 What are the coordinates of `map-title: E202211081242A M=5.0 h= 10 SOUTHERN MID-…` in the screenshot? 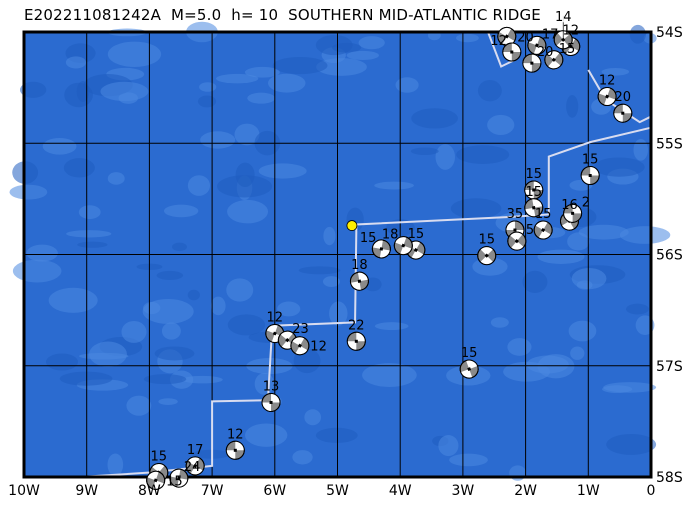 It's located at (282, 15).